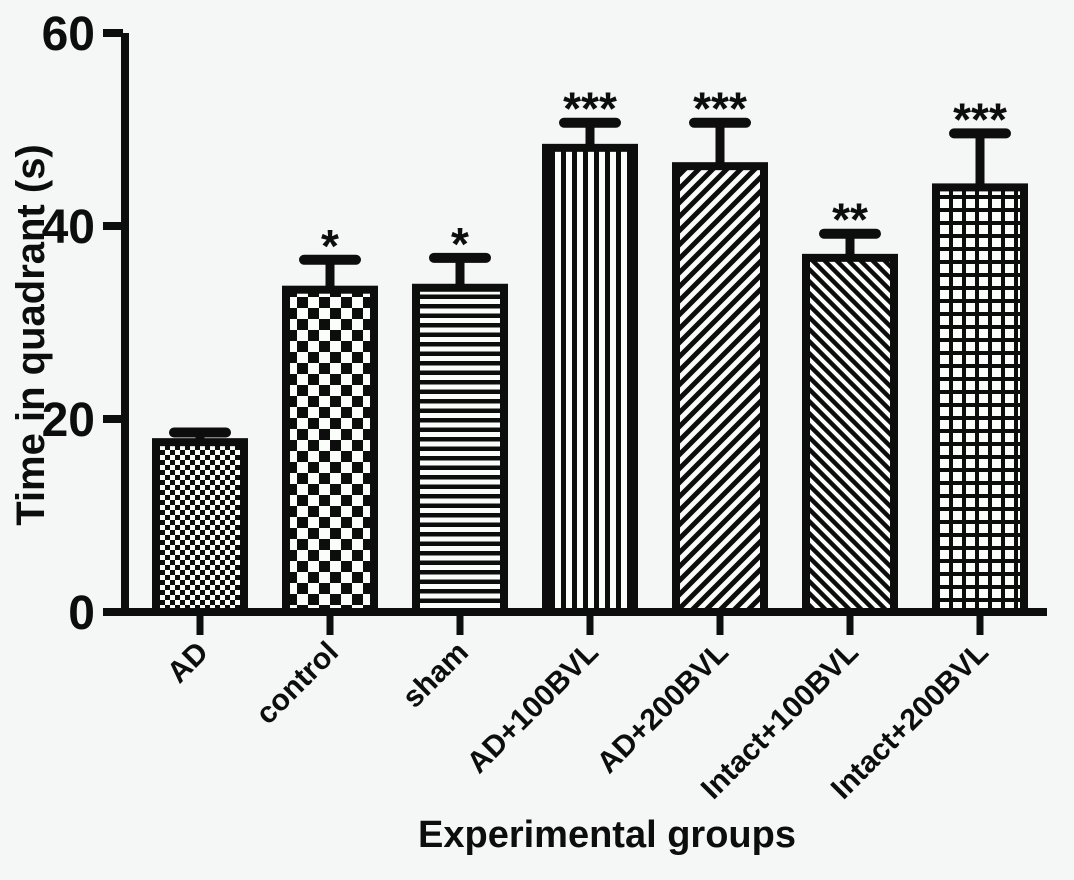  What do you see at coordinates (68, 34) in the screenshot?
I see `y-tick-label-60: 60` at bounding box center [68, 34].